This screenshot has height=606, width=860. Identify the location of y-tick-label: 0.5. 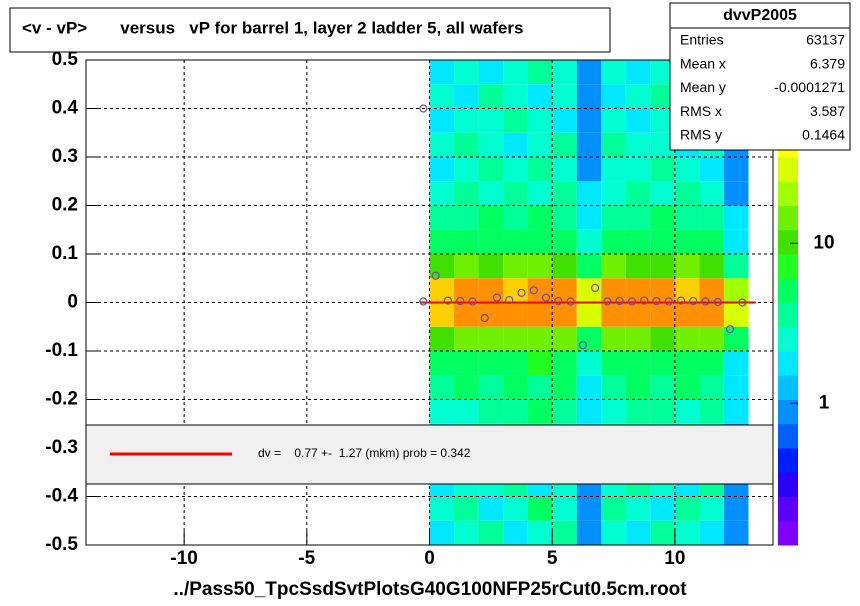
(65, 59).